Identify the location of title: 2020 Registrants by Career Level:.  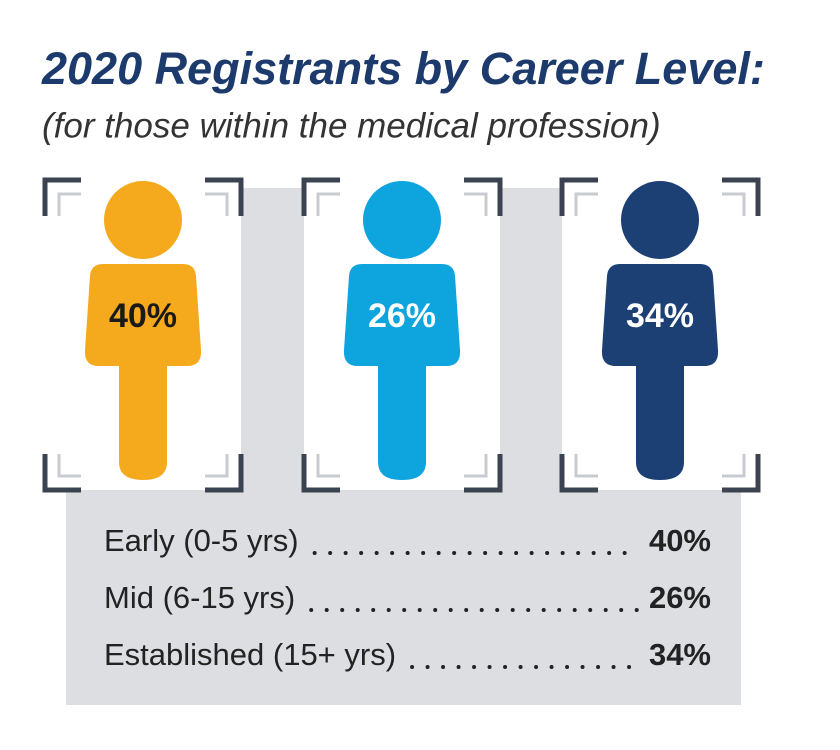
(403, 68).